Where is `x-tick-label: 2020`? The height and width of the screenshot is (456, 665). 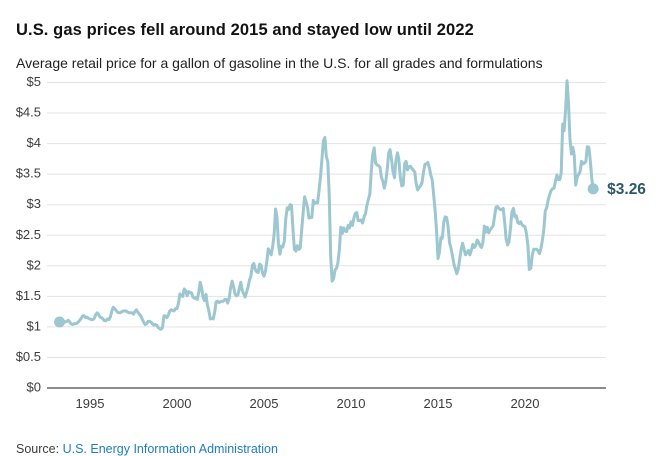
x-tick-label: 2020 is located at coordinates (525, 403).